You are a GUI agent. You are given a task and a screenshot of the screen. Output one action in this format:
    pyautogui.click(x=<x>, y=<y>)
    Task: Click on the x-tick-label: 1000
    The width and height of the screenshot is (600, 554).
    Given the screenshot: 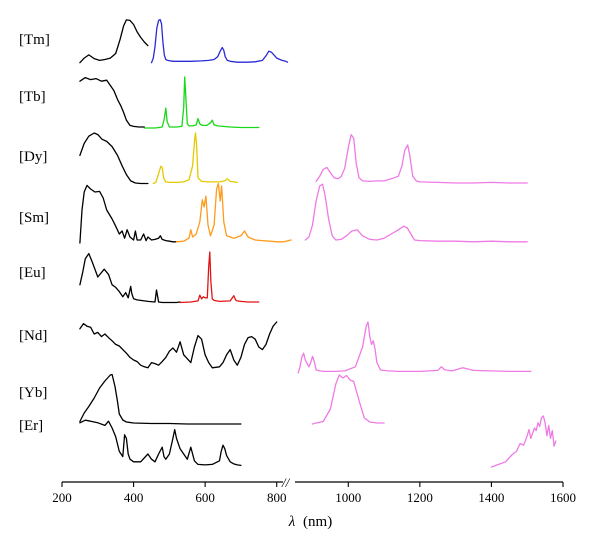 What is the action you would take?
    pyautogui.click(x=348, y=497)
    